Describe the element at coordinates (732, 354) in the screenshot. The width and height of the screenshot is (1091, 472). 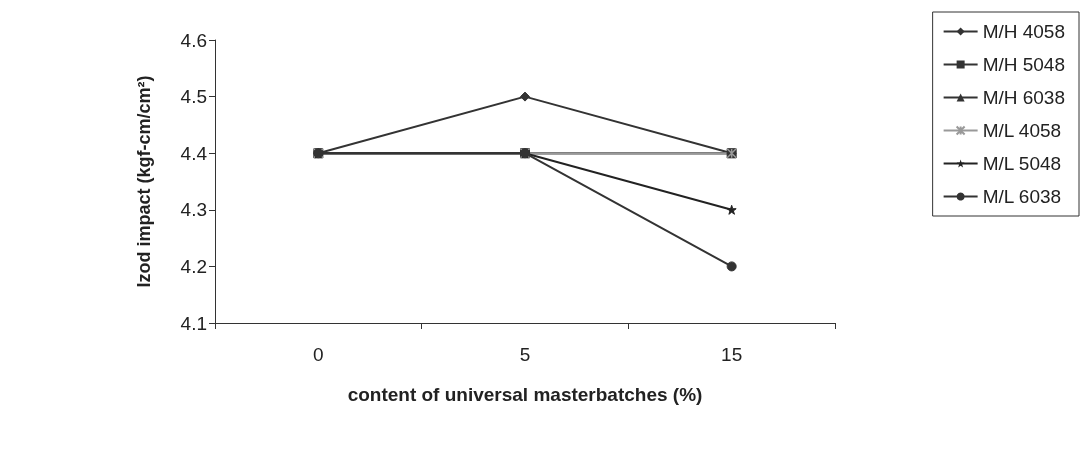
I see `x-tick-label: 15` at that location.